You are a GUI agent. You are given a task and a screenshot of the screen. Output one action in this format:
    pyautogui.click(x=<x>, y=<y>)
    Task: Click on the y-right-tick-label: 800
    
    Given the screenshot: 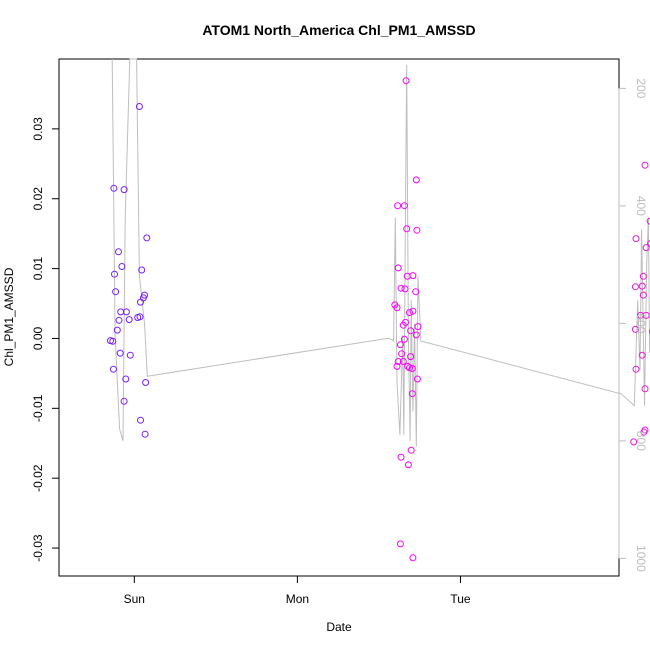 What is the action you would take?
    pyautogui.click(x=641, y=441)
    